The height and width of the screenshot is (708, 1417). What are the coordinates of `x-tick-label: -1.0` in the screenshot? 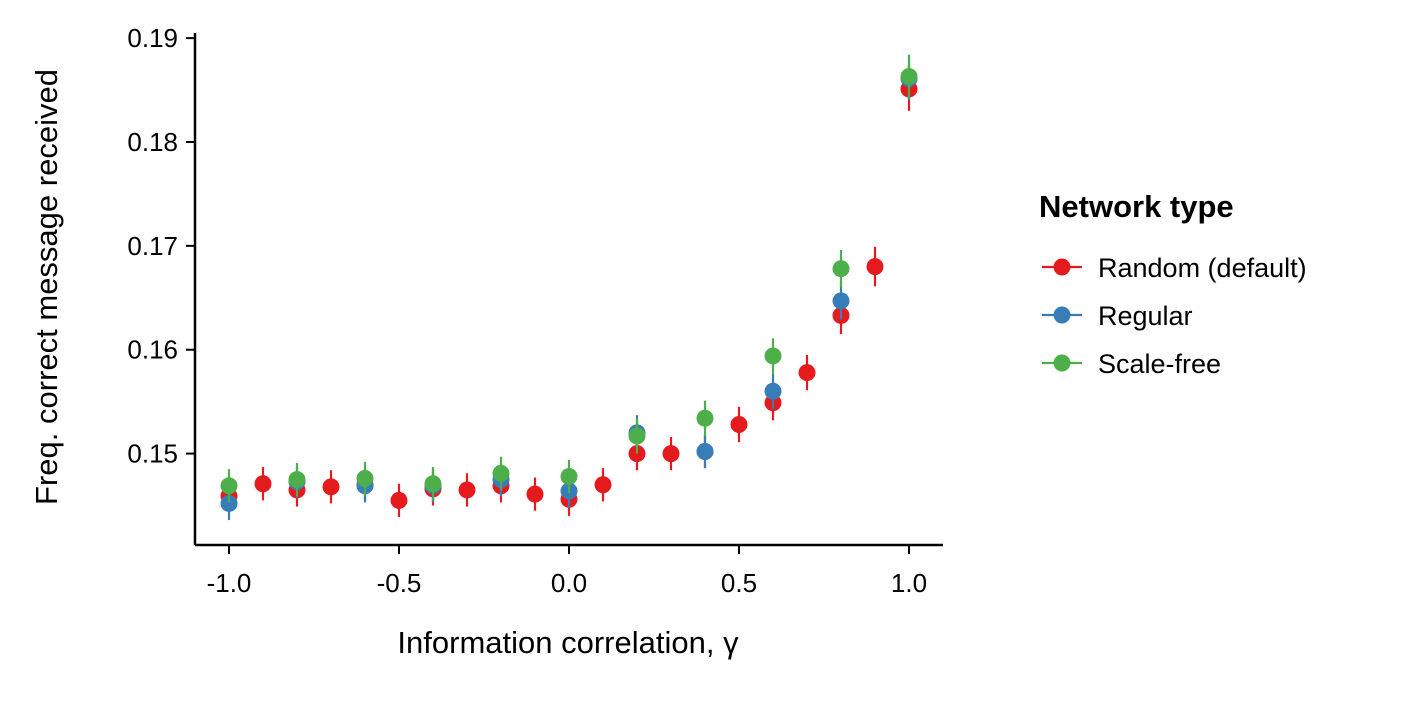 It's located at (229, 583).